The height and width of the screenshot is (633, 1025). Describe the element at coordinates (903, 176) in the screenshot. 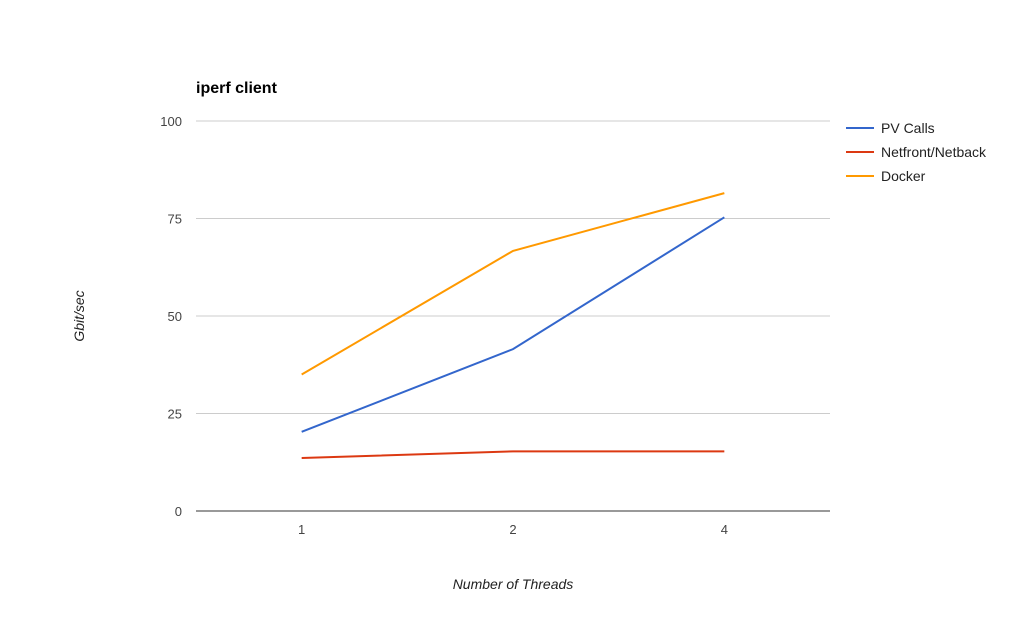

I see `legend-label: Docker` at that location.